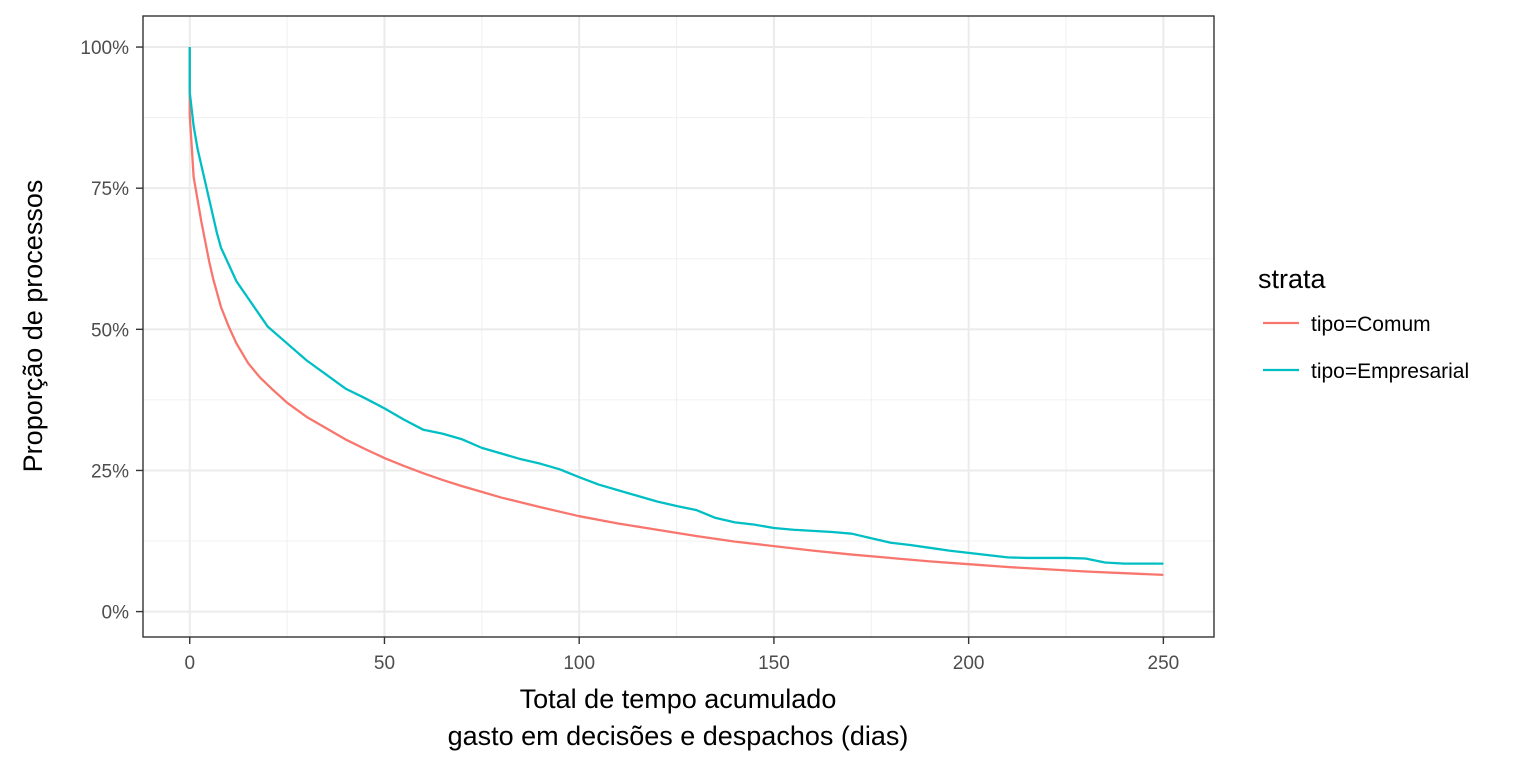 The image size is (1536, 768). What do you see at coordinates (774, 663) in the screenshot?
I see `x-tick-label: 150` at bounding box center [774, 663].